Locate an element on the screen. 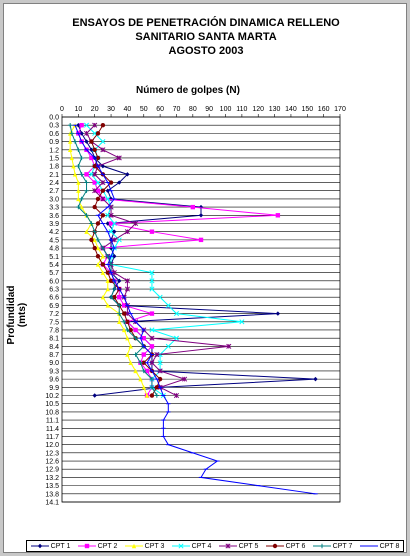 This screenshot has width=410, height=556. chart-title-line-1: ENSAYOS DE PENETRACIÓN DINAMICA RELLENO is located at coordinates (206, 23).